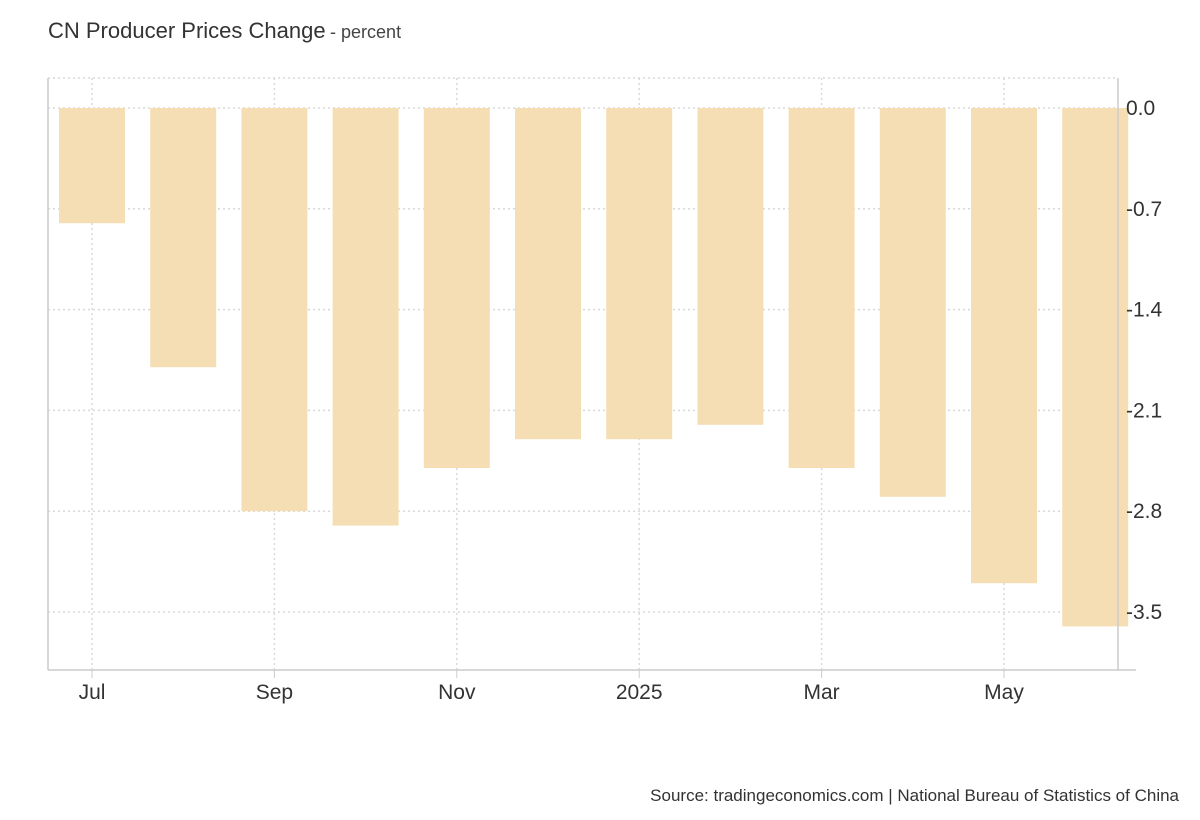  What do you see at coordinates (1144, 612) in the screenshot?
I see `y-tick-label: -3.5` at bounding box center [1144, 612].